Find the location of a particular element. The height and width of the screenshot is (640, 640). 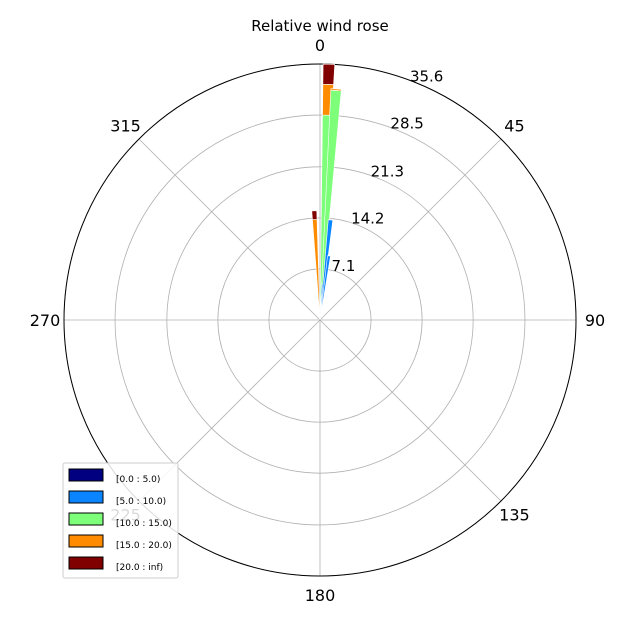

legend-label: [15.0 : 20.0) is located at coordinates (144, 546).